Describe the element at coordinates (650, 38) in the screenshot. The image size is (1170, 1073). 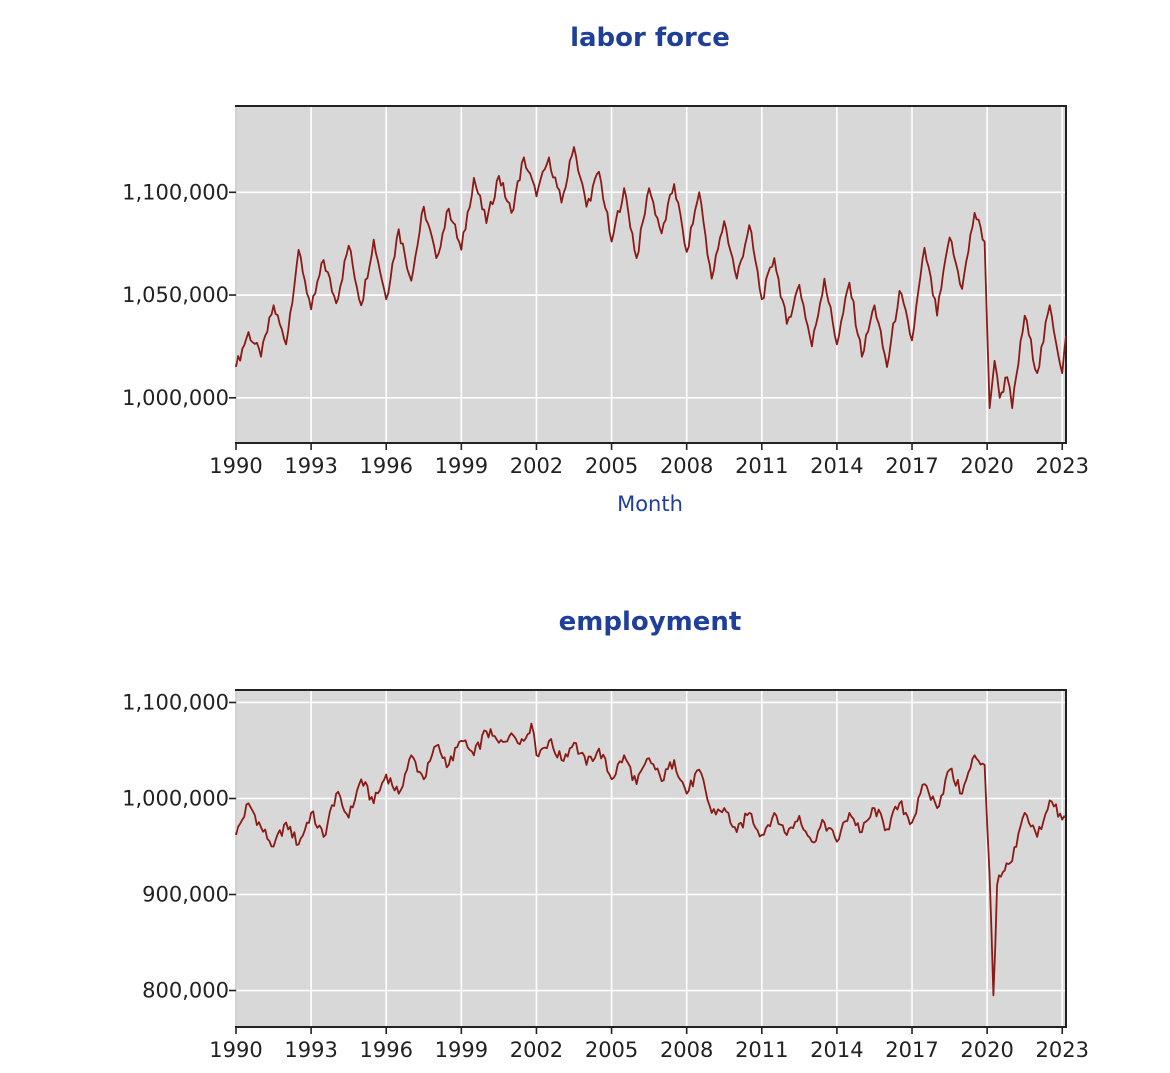
I see `chart-title: labor force` at that location.